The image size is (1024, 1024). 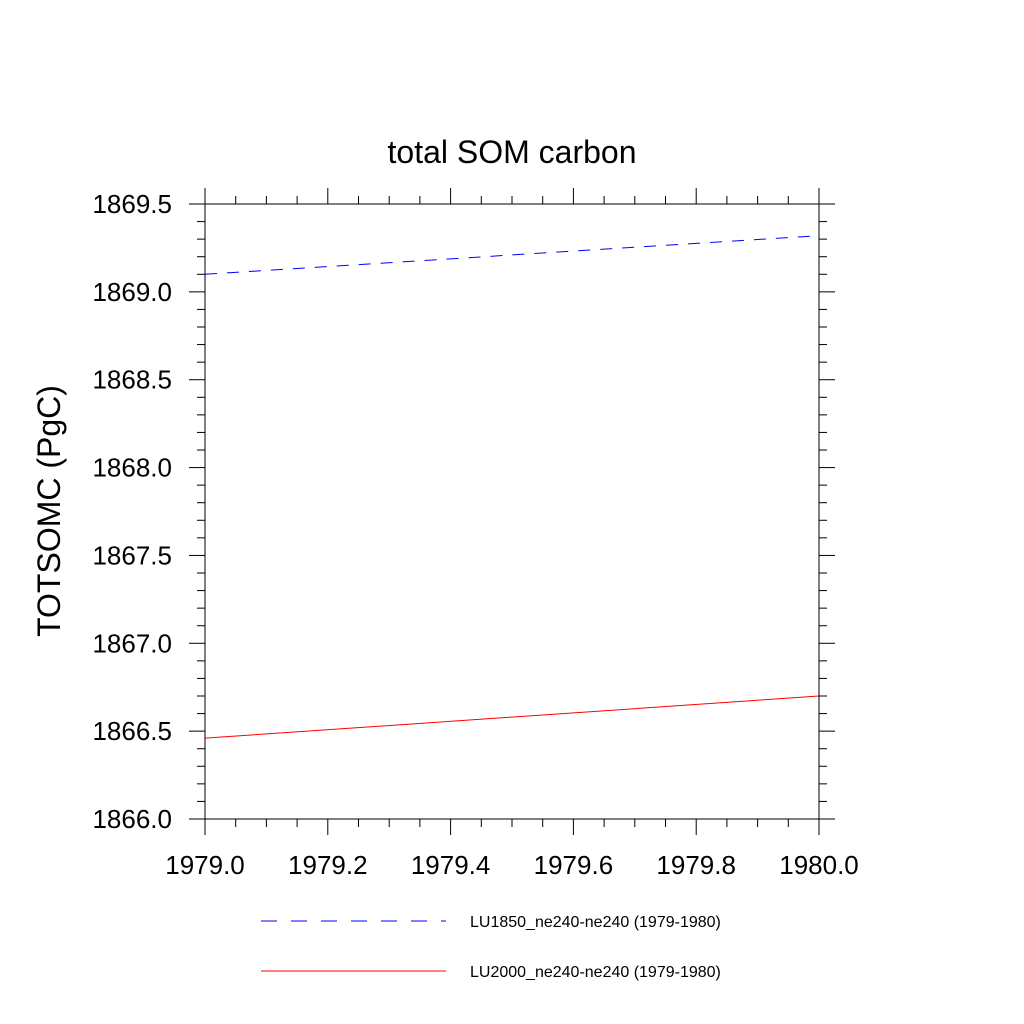 What do you see at coordinates (132, 555) in the screenshot?
I see `y-tick-label: 1867.5` at bounding box center [132, 555].